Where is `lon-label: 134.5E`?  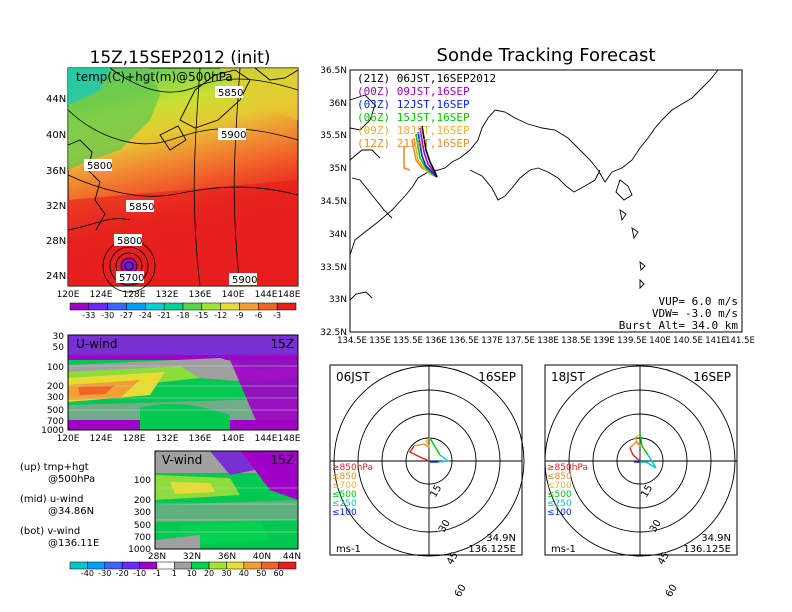 lon-label: 134.5E is located at coordinates (352, 341).